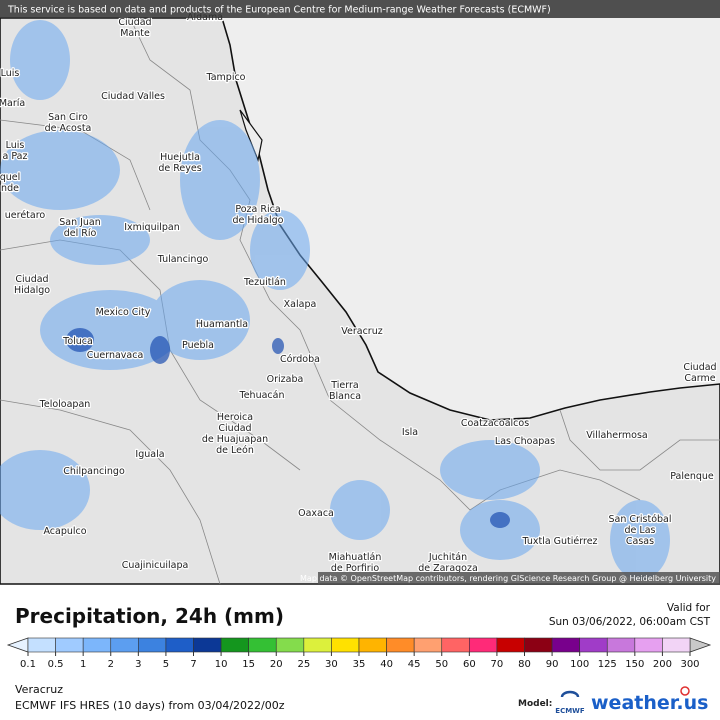 The image size is (720, 720). Describe the element at coordinates (303, 664) in the screenshot. I see `colorbar-label: 25` at that location.